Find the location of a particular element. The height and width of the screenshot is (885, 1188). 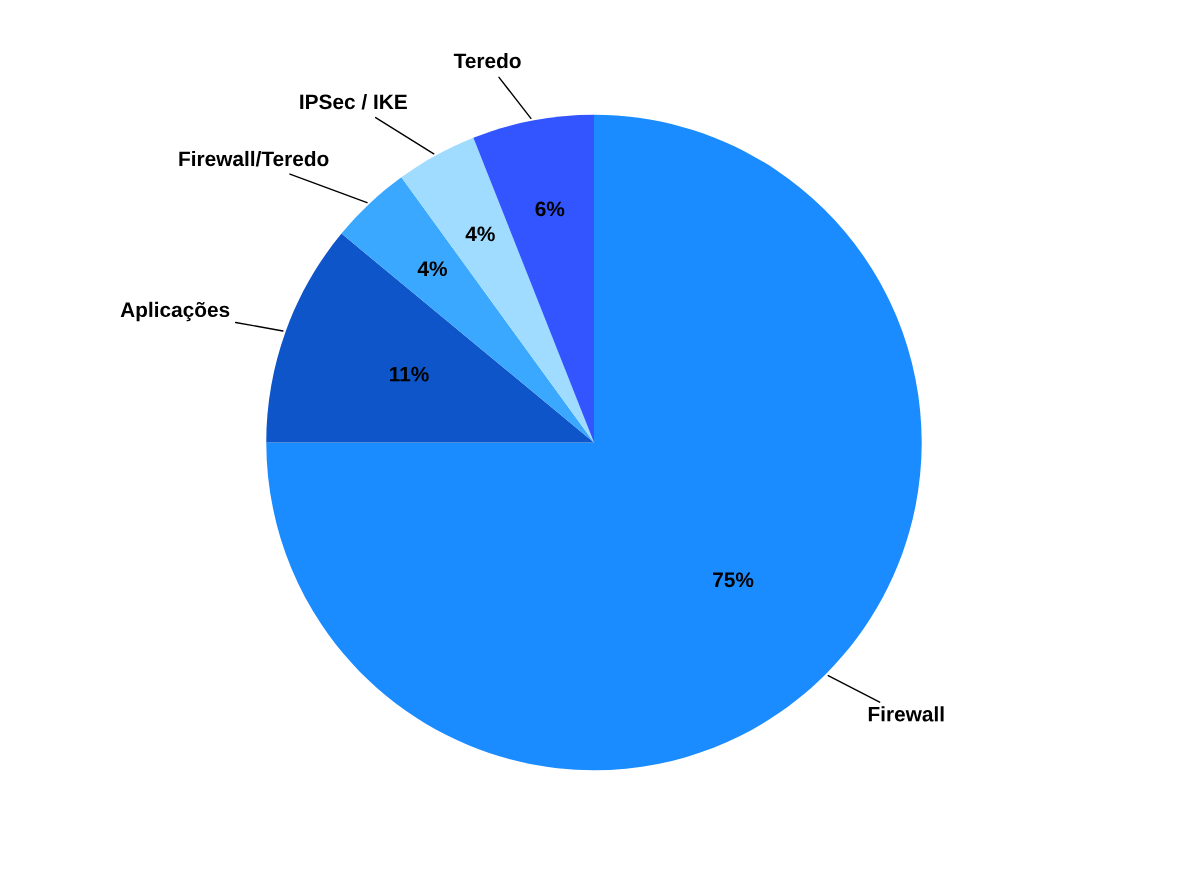

pie-slice is located at coordinates (467, 310).